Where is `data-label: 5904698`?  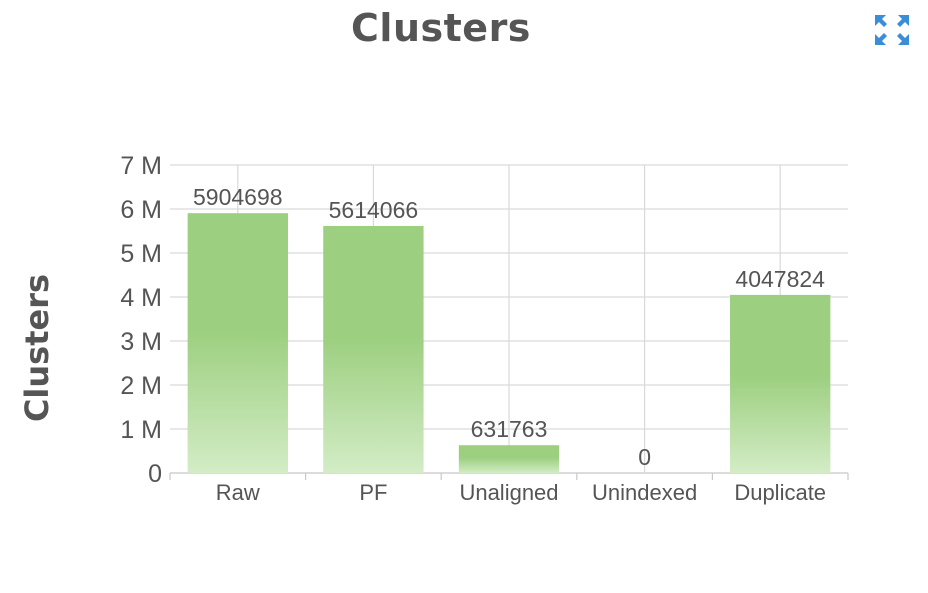 data-label: 5904698 is located at coordinates (238, 197).